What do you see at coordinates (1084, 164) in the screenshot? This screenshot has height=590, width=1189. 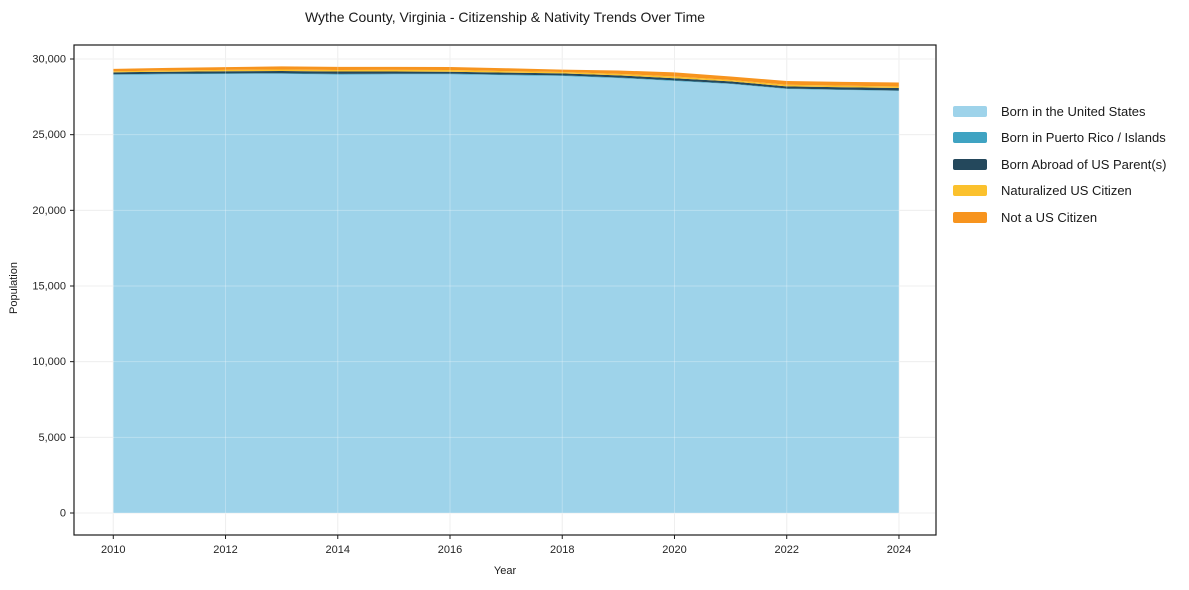 I see `legend-label: Born Abroad of US Parent(s)` at bounding box center [1084, 164].